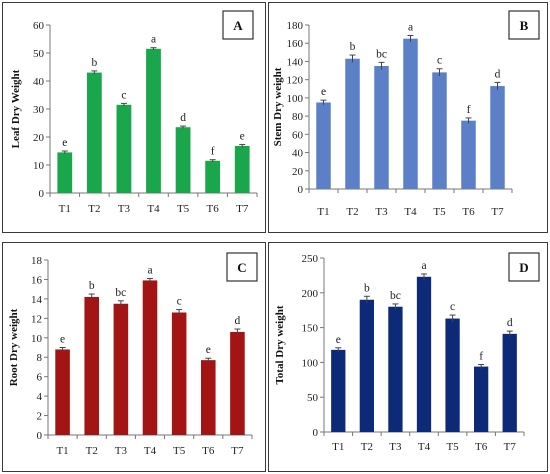 This screenshot has width=550, height=474. Describe the element at coordinates (295, 81) in the screenshot. I see `y-tick-label: 120` at that location.